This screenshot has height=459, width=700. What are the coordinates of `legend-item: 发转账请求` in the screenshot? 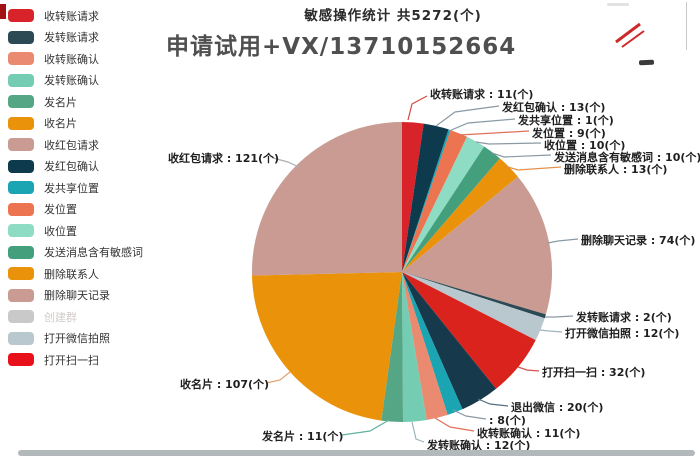 It's located at (53, 37).